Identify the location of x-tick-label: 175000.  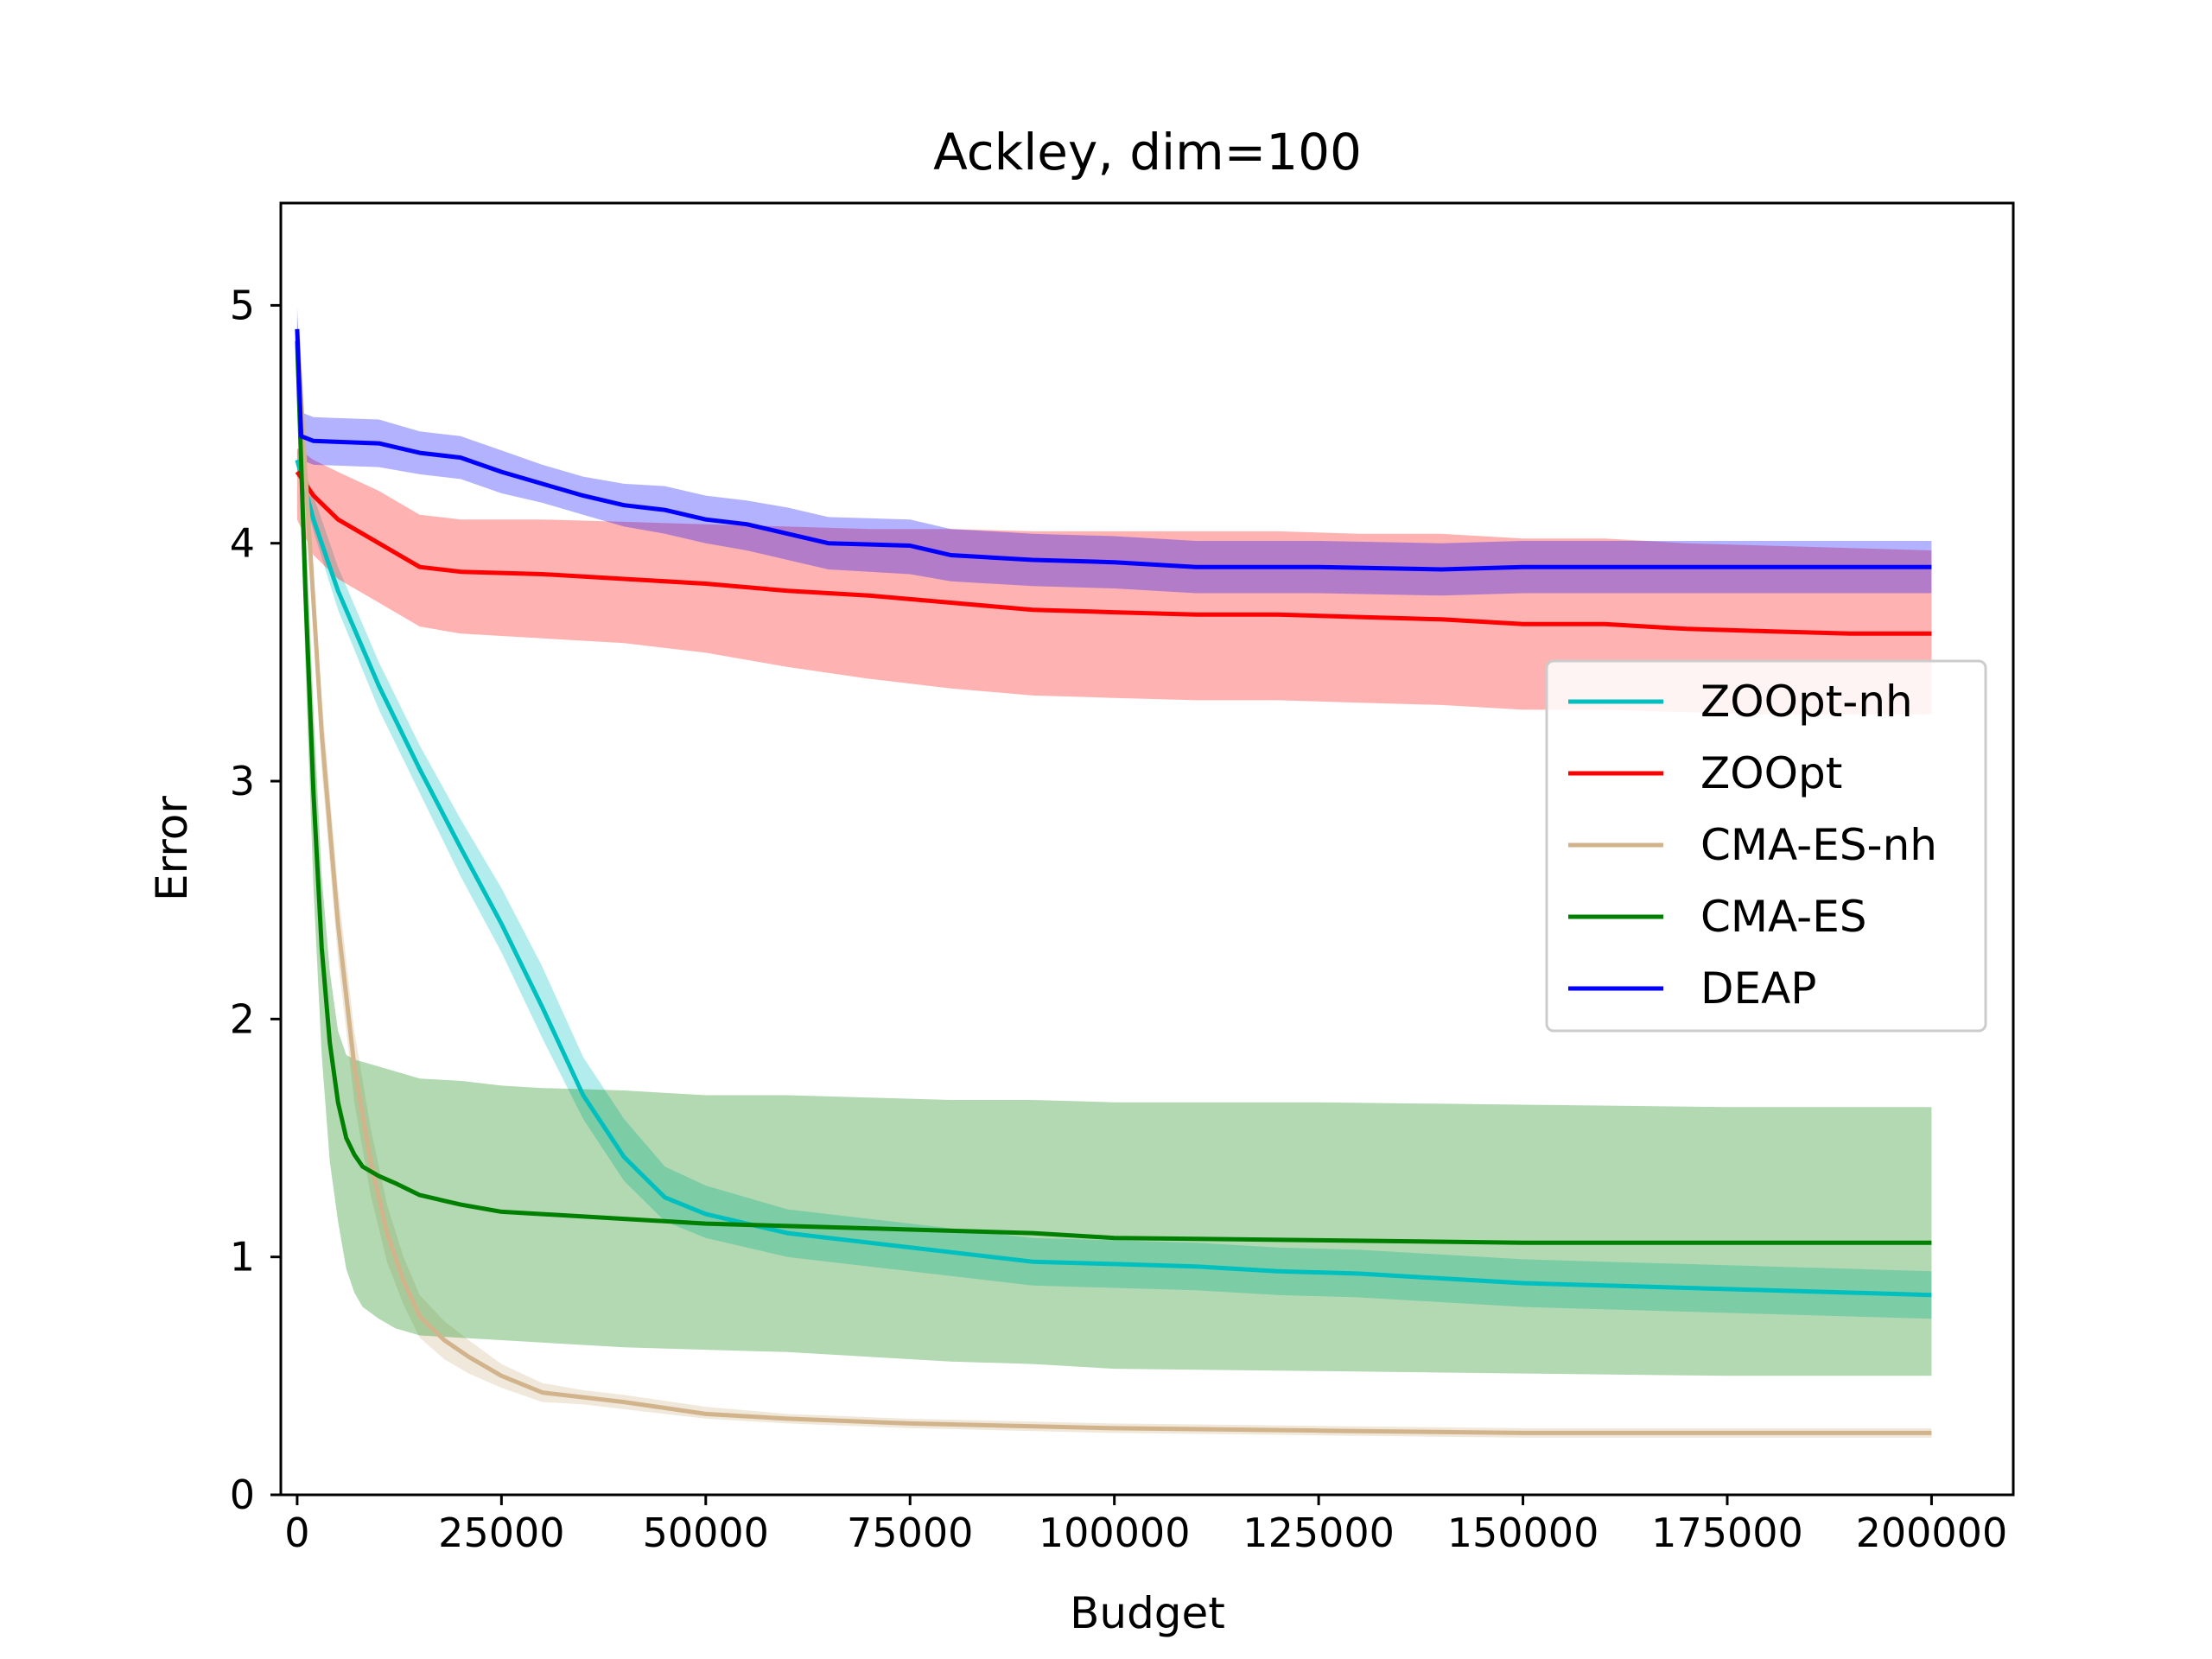
(1727, 1533).